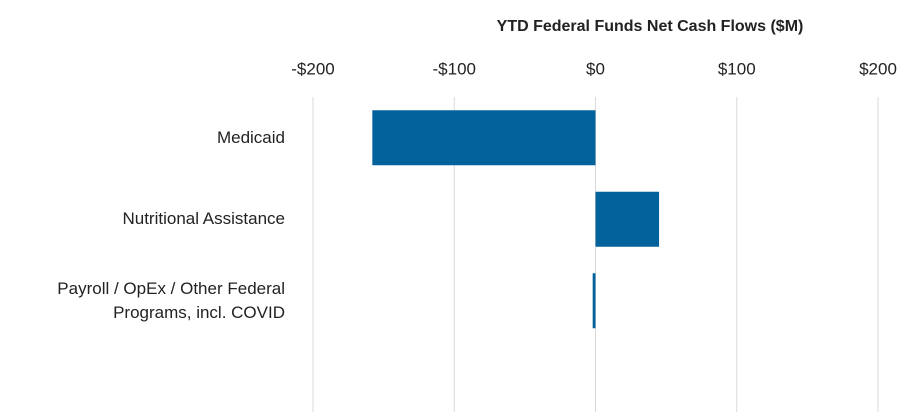 This screenshot has width=906, height=418. I want to click on x-tick-label: -$200, so click(312, 68).